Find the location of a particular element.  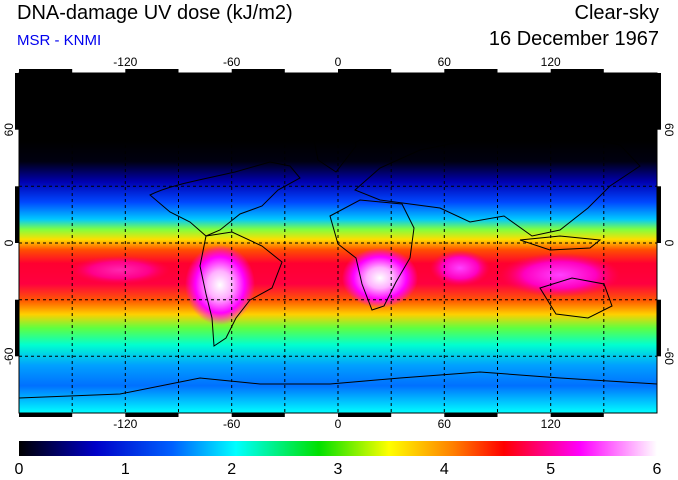

colorbar-tick-label: 1 is located at coordinates (125, 469).